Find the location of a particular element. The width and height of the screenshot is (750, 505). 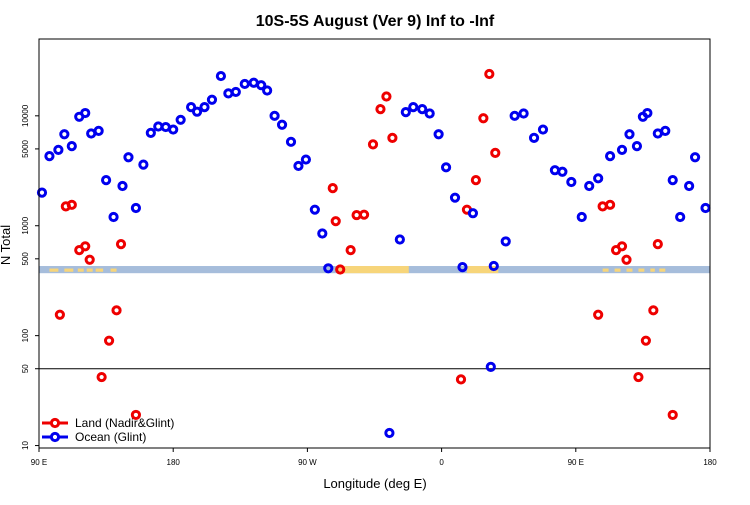

y-axis: 10 50 100 500 1000 5000 10000 is located at coordinates (30, 277).